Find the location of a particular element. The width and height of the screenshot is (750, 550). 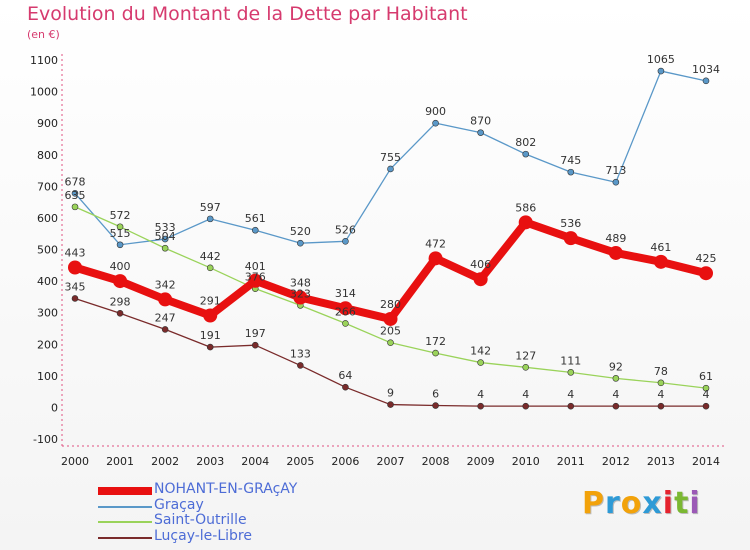

data-label: 376 is located at coordinates (255, 277).